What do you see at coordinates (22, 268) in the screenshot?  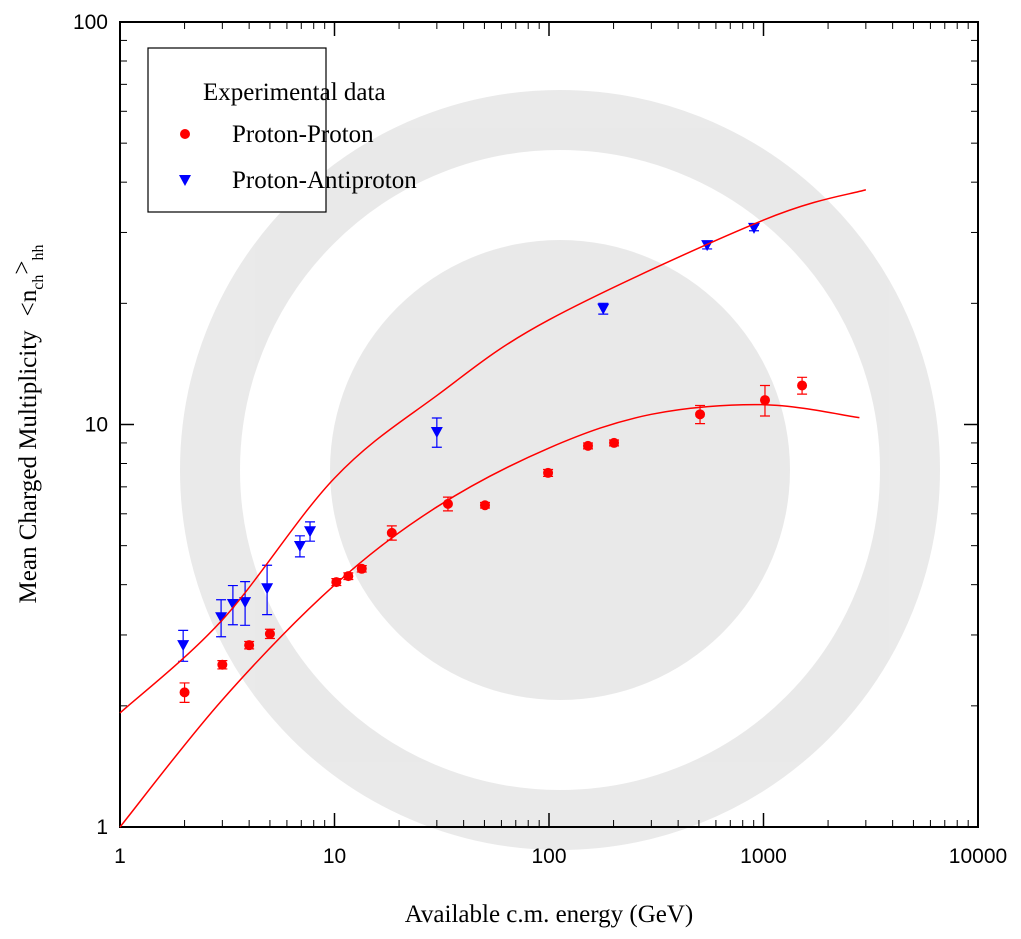 I see `y-label-close: >` at bounding box center [22, 268].